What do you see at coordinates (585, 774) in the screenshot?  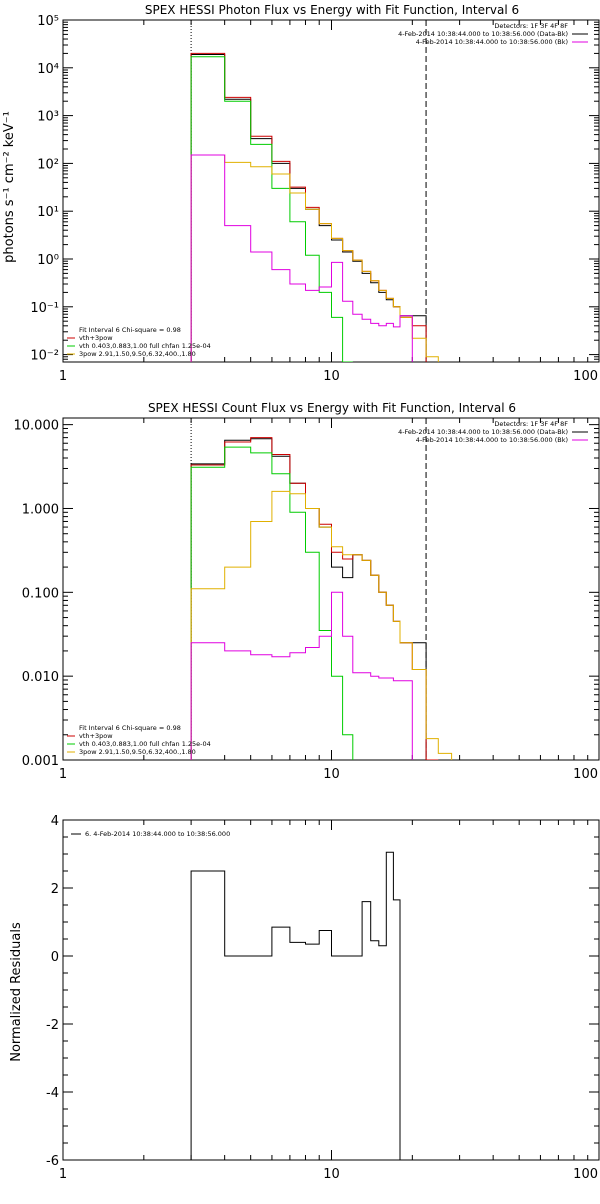 I see `count-flux-x-tick-label: 100` at bounding box center [585, 774].